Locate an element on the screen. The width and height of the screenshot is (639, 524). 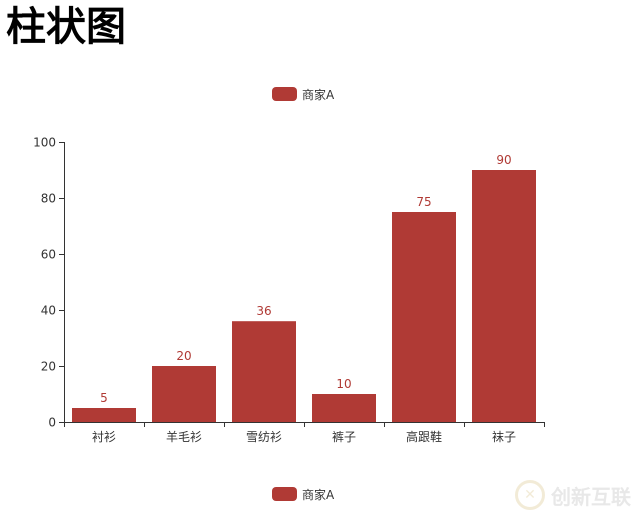
y-tick-label: 80 is located at coordinates (48, 199).